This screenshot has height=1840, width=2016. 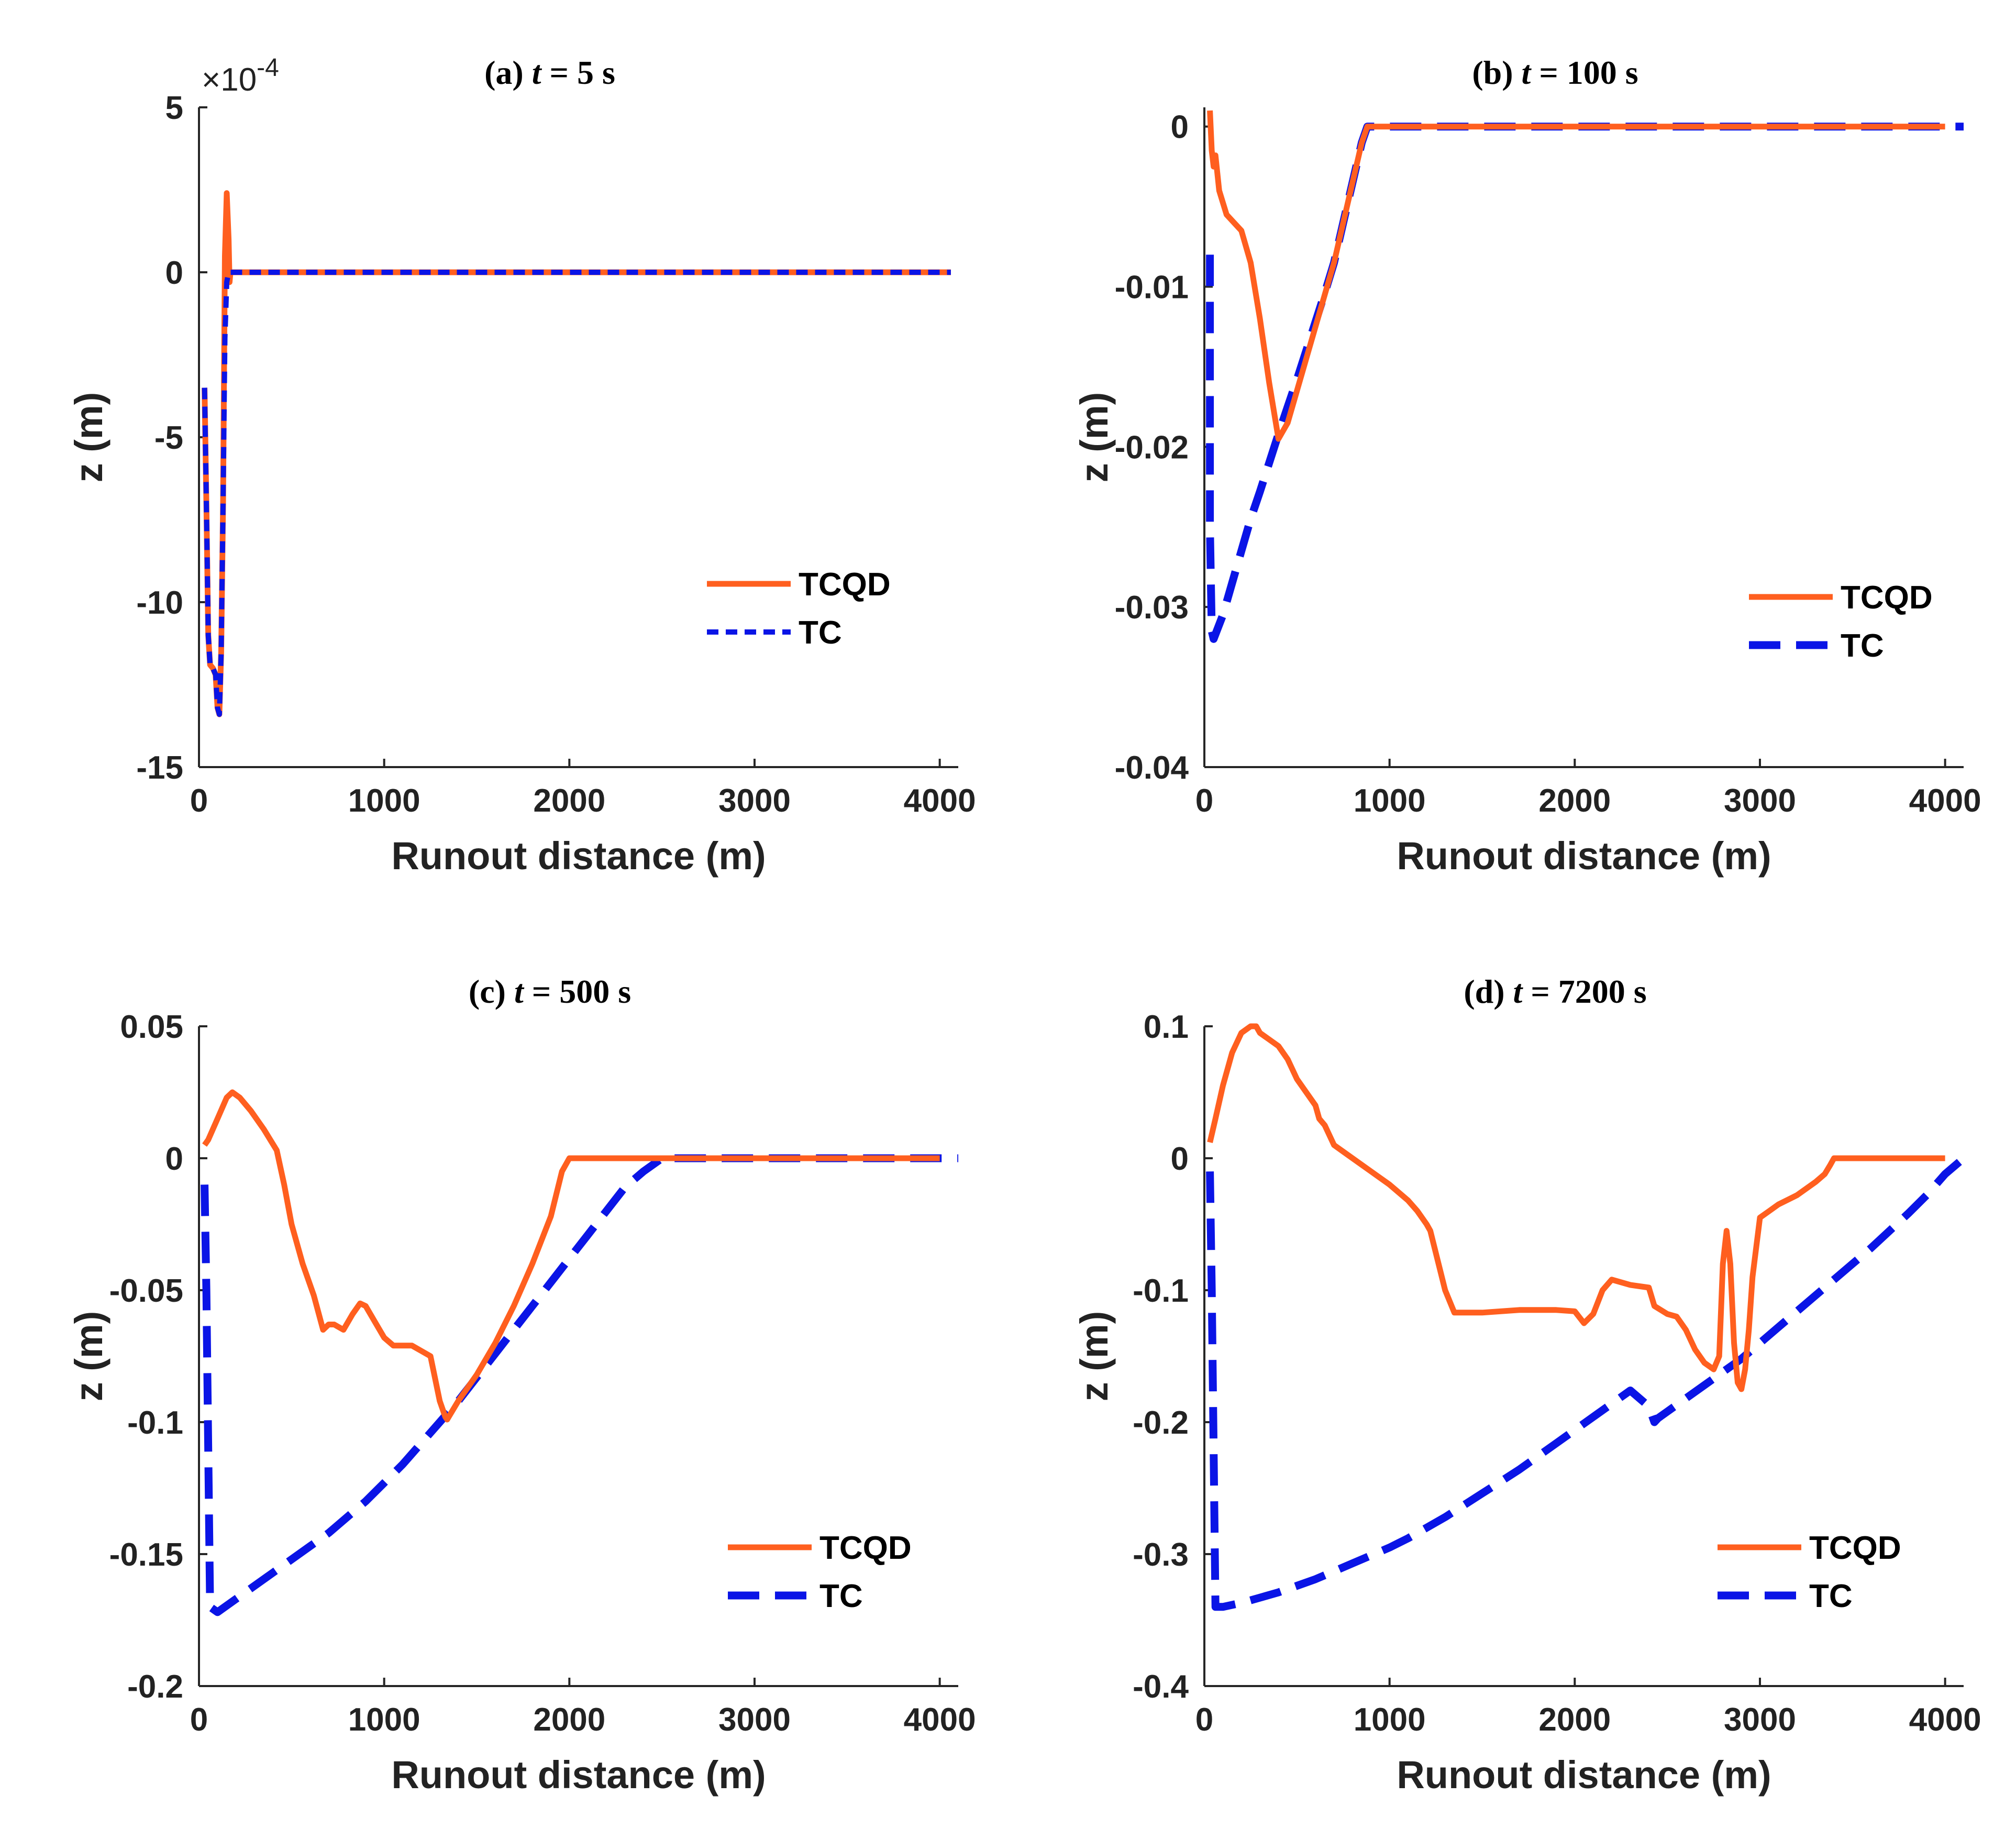 I want to click on y-tick-label: -0.4, so click(x=1161, y=1687).